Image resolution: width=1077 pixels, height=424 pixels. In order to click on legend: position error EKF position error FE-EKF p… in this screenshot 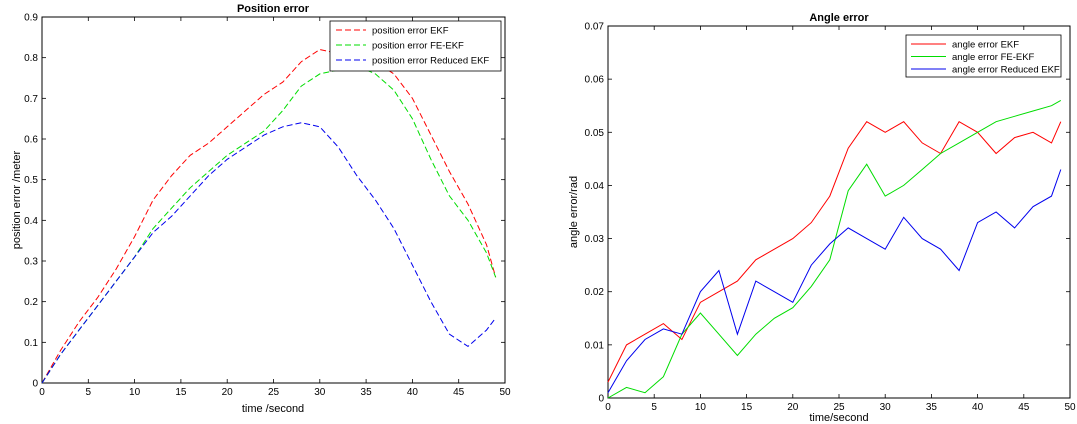, I will do `click(415, 46)`.